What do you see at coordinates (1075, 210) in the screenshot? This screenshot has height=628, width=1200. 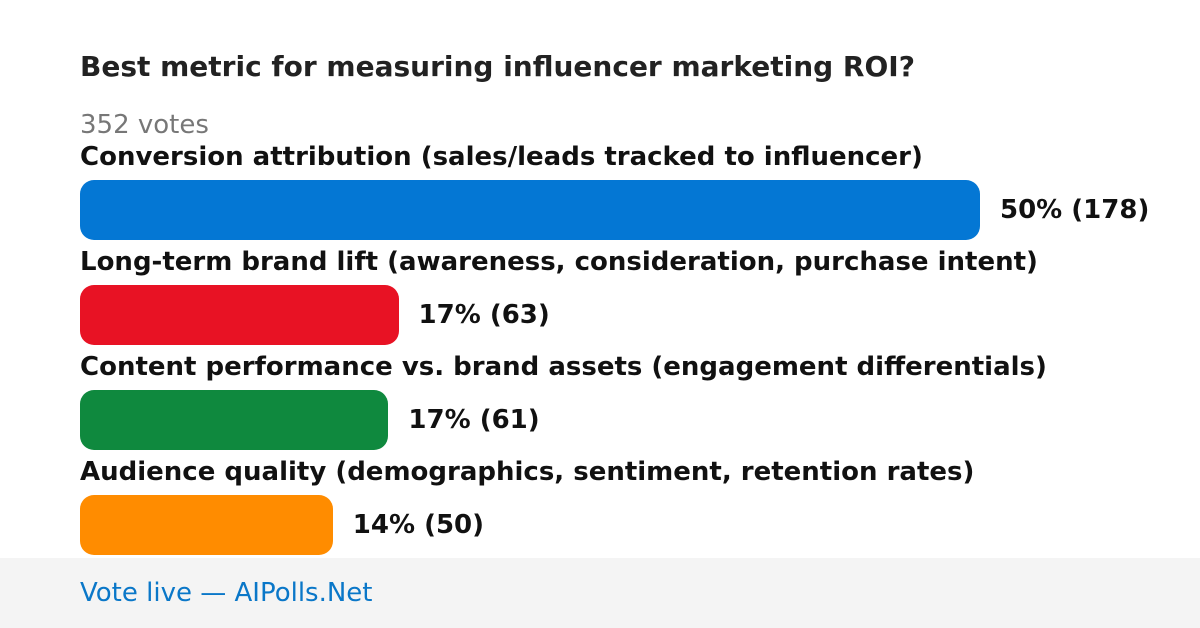 I see `value-label: 50% (178)` at bounding box center [1075, 210].